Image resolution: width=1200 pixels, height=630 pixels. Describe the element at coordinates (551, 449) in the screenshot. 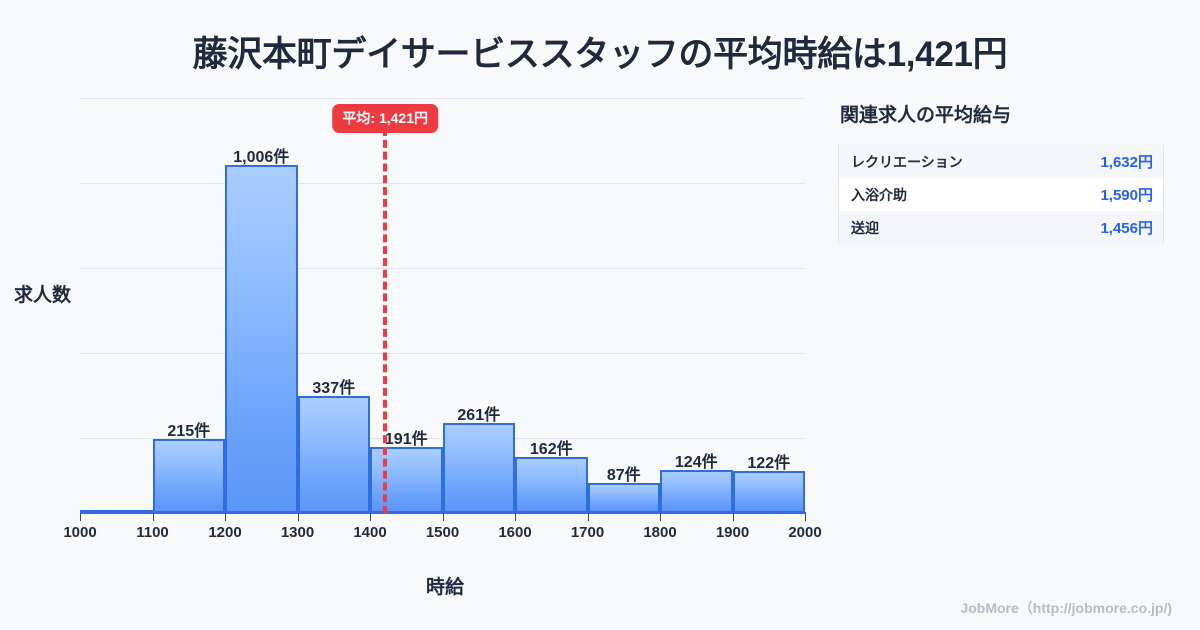

I see `bar-value-label: 162件` at that location.